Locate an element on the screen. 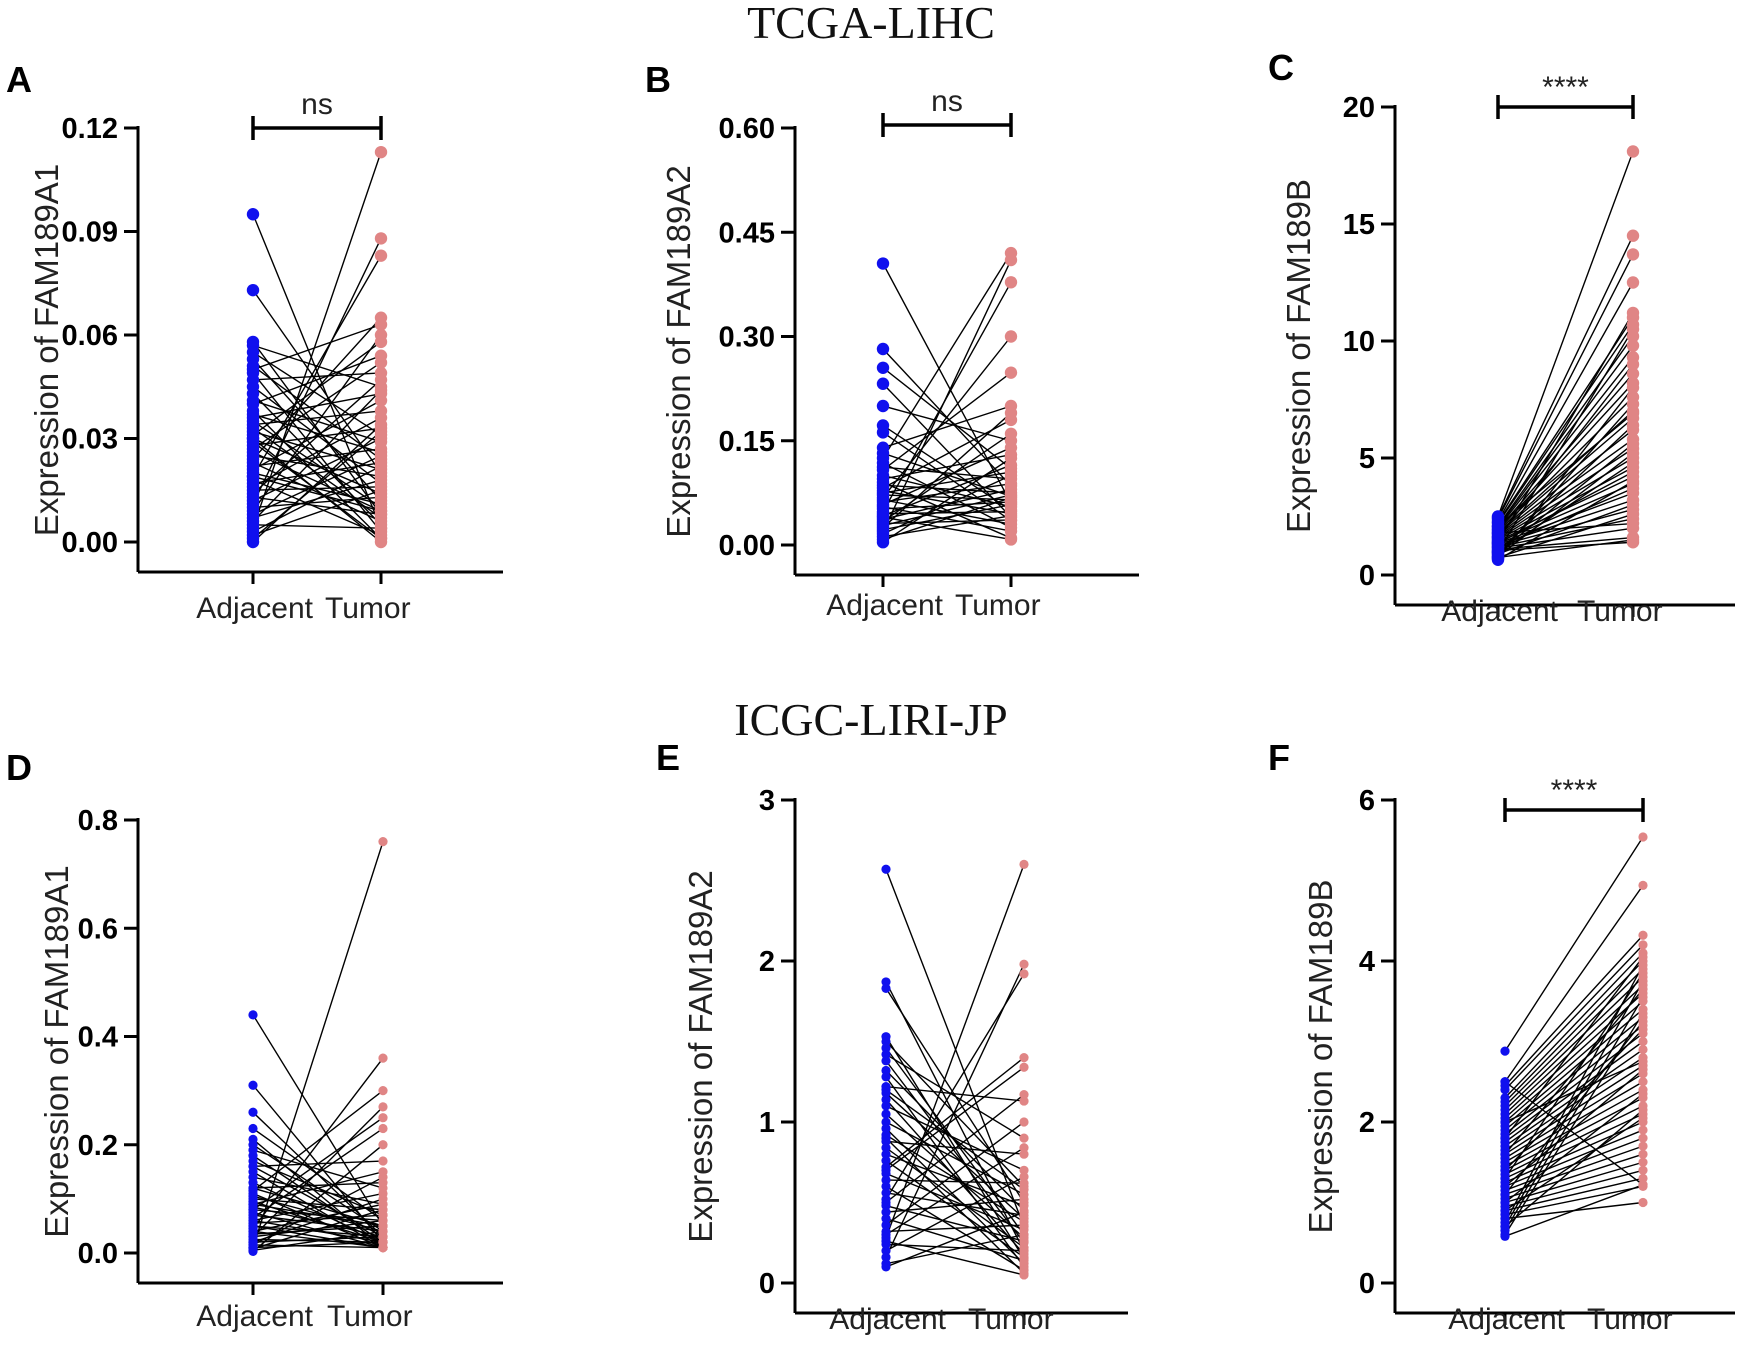 This screenshot has height=1351, width=1741. y-tick-label: 0.15 is located at coordinates (747, 442).